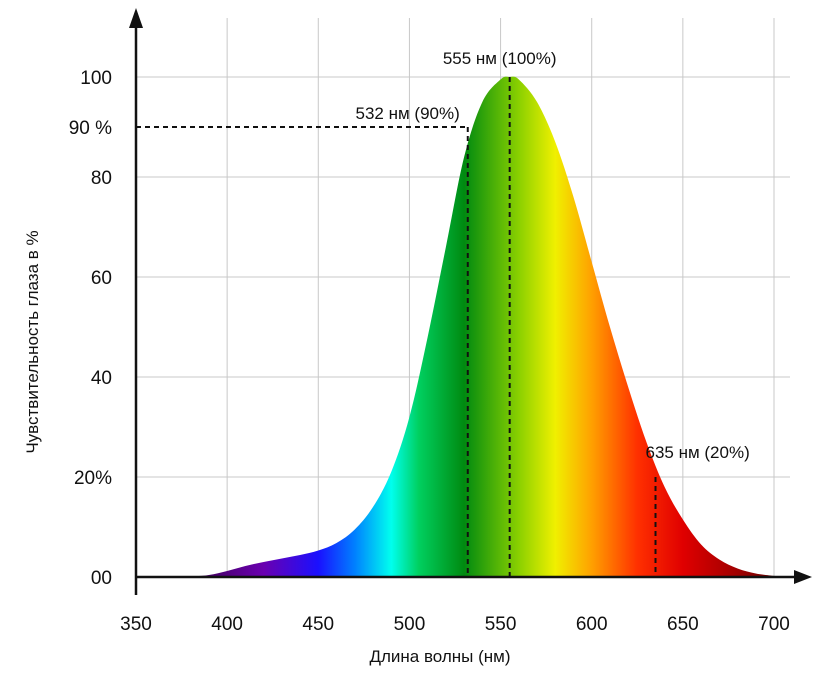 The width and height of the screenshot is (831, 673). What do you see at coordinates (90, 128) in the screenshot?
I see `y-tick-label: 90 %` at bounding box center [90, 128].